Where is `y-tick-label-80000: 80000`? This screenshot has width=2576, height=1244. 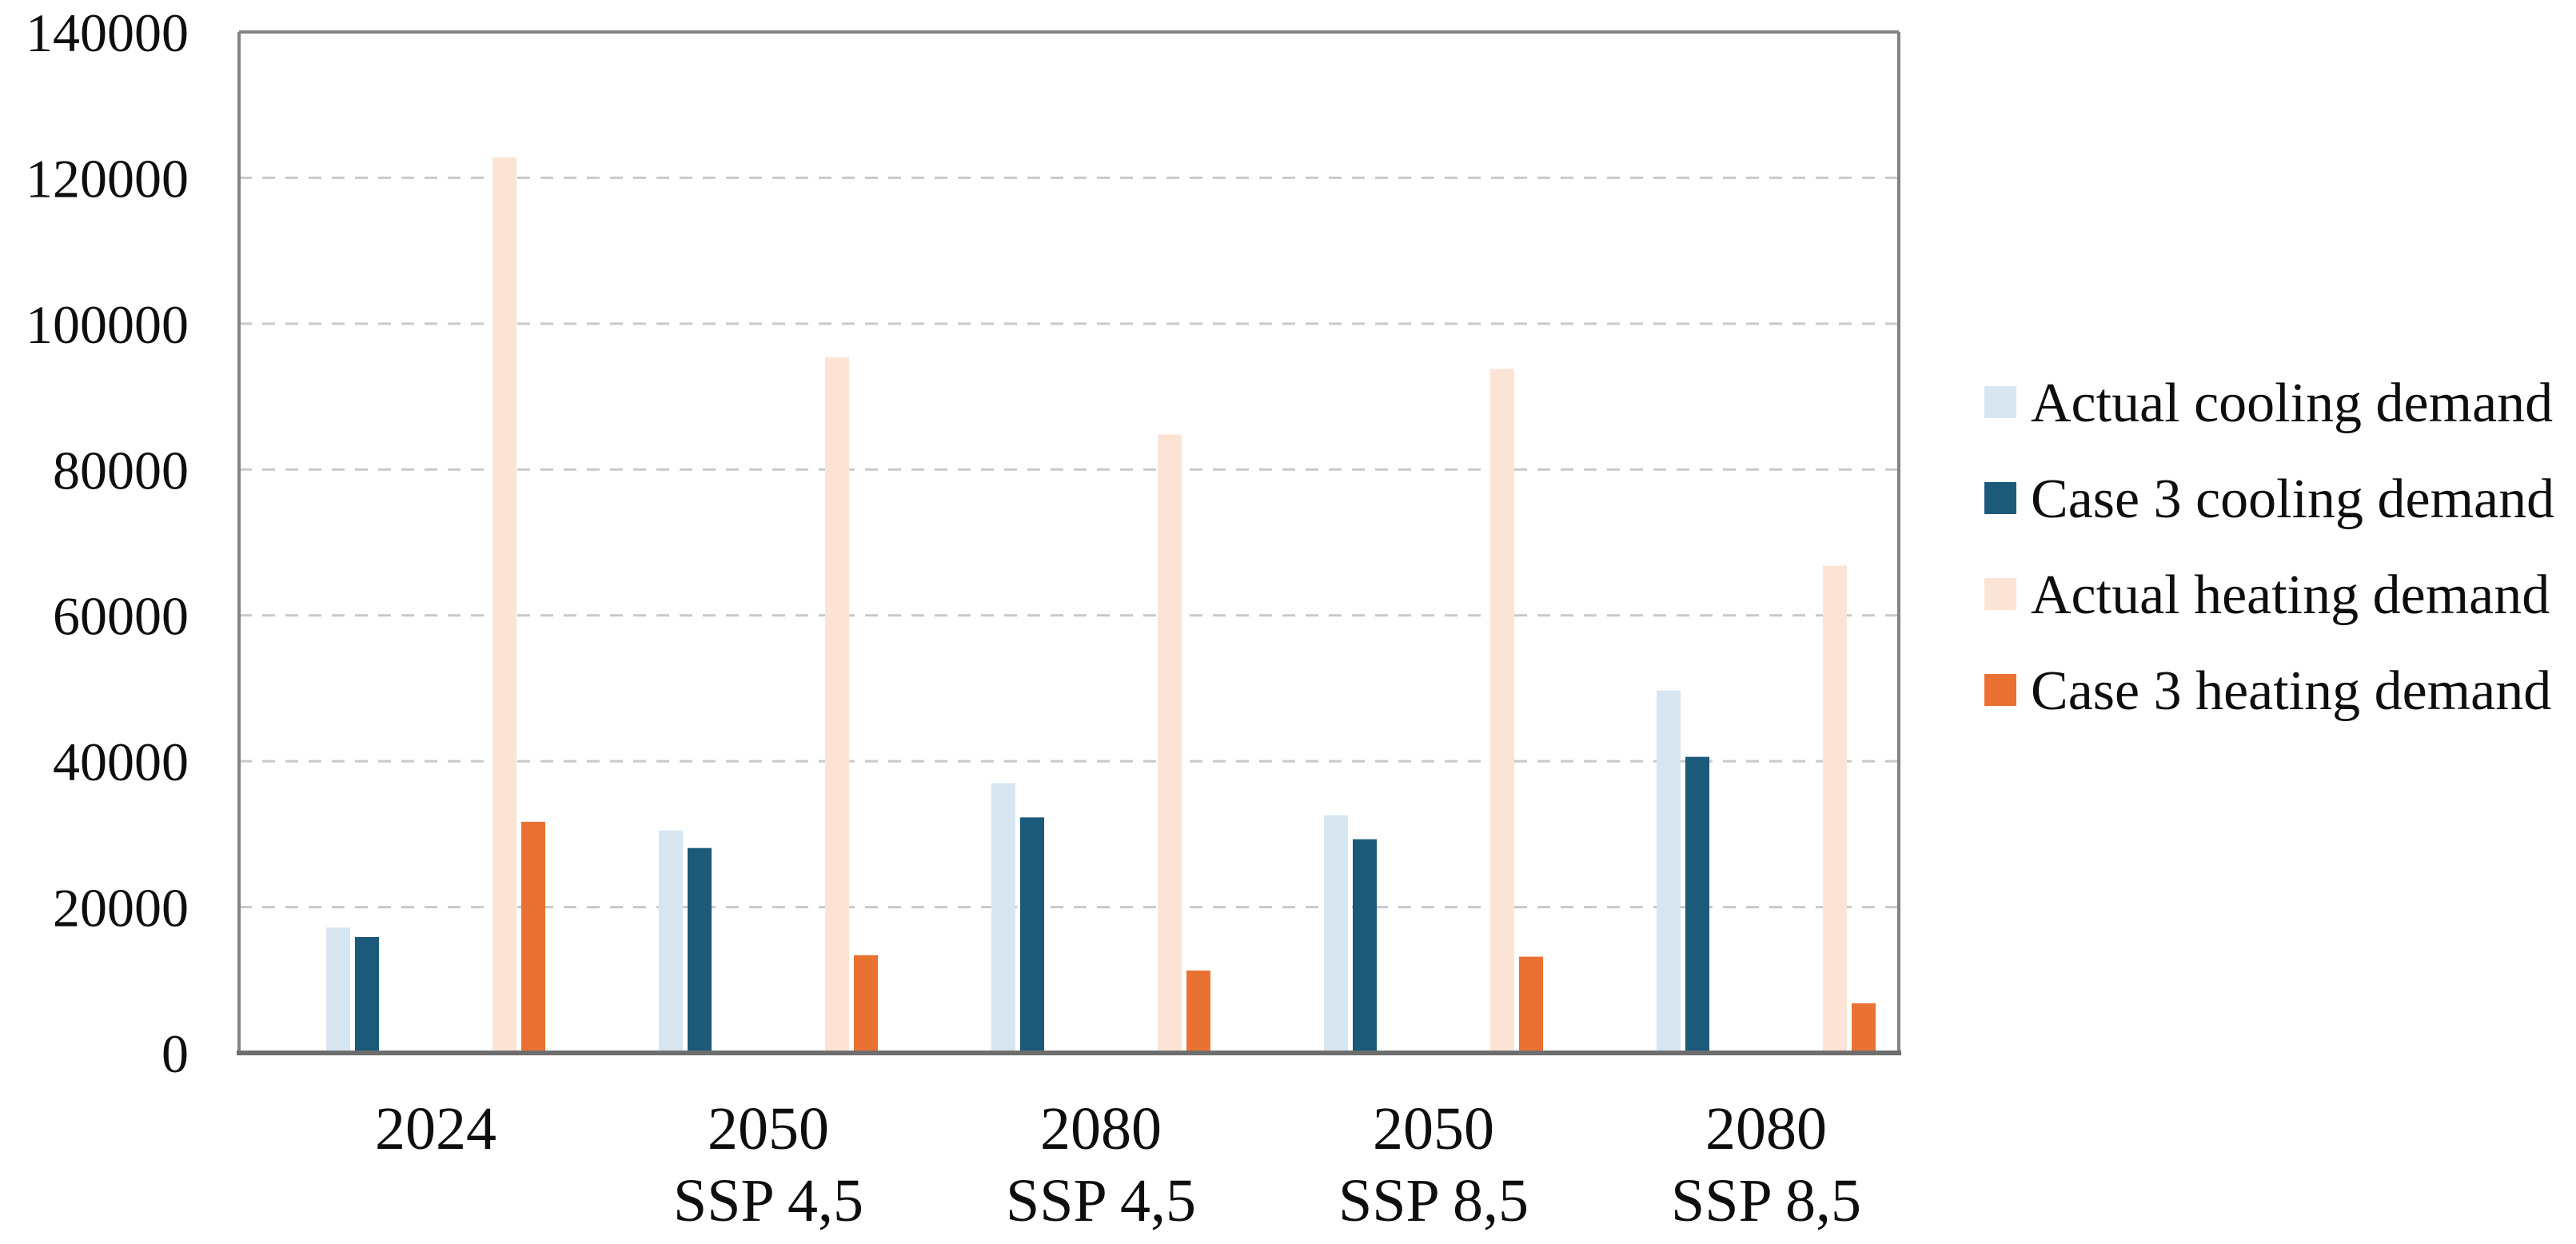
y-tick-label-80000: 80000 is located at coordinates (121, 470).